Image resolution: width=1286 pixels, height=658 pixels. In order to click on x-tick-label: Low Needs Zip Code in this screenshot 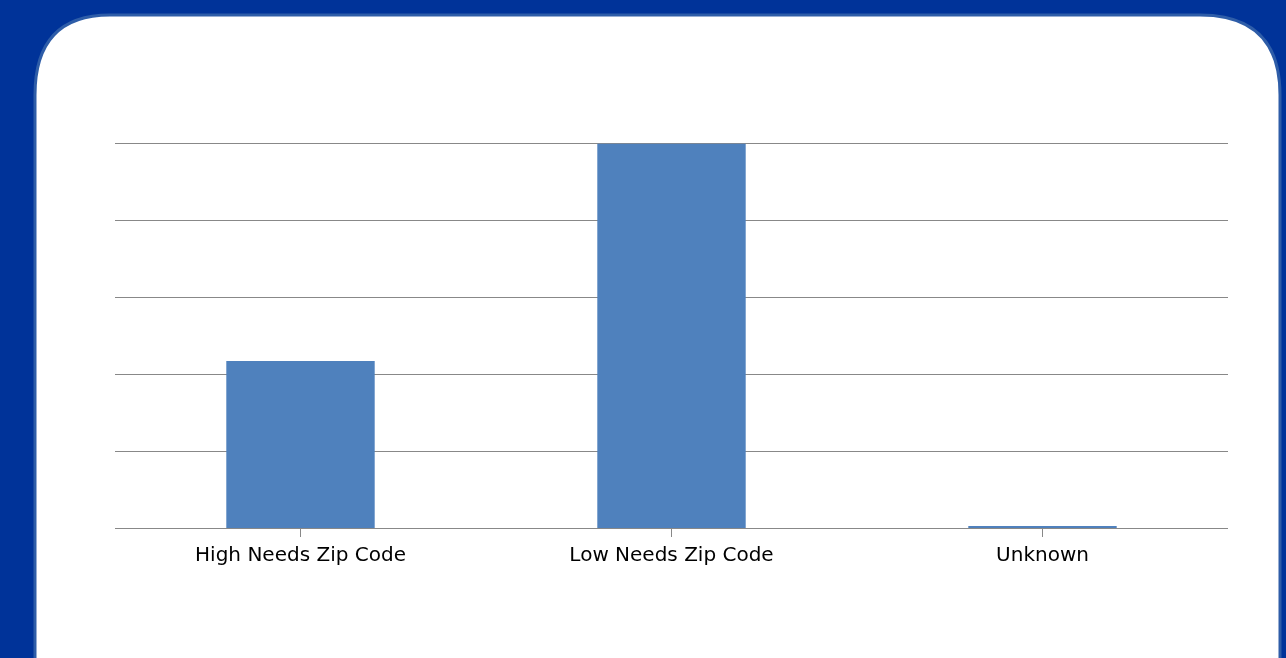, I will do `click(671, 554)`.